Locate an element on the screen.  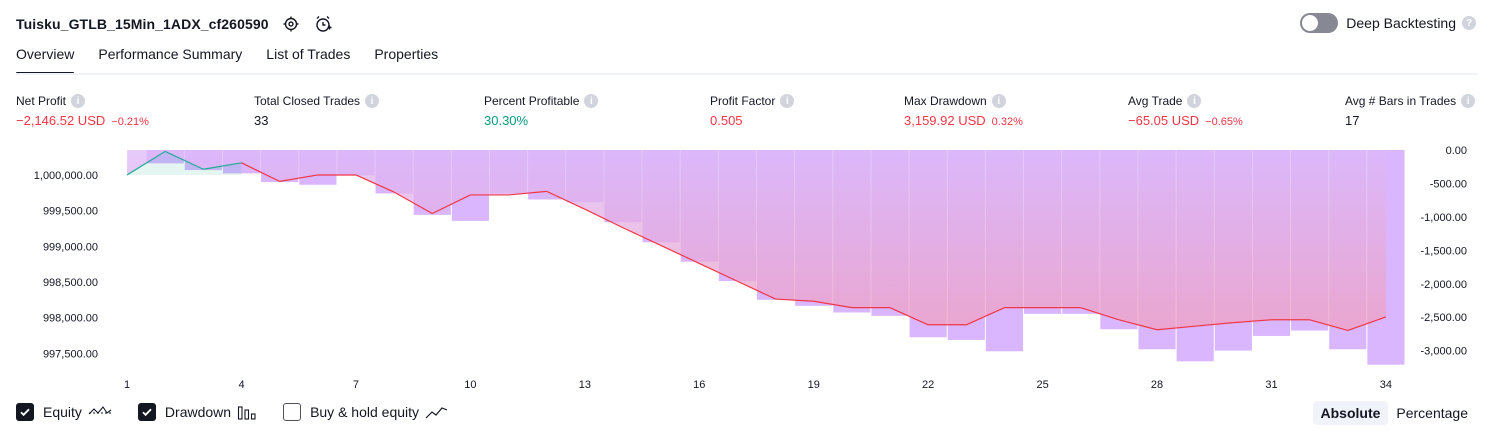
legend-label: Drawdown is located at coordinates (198, 412).